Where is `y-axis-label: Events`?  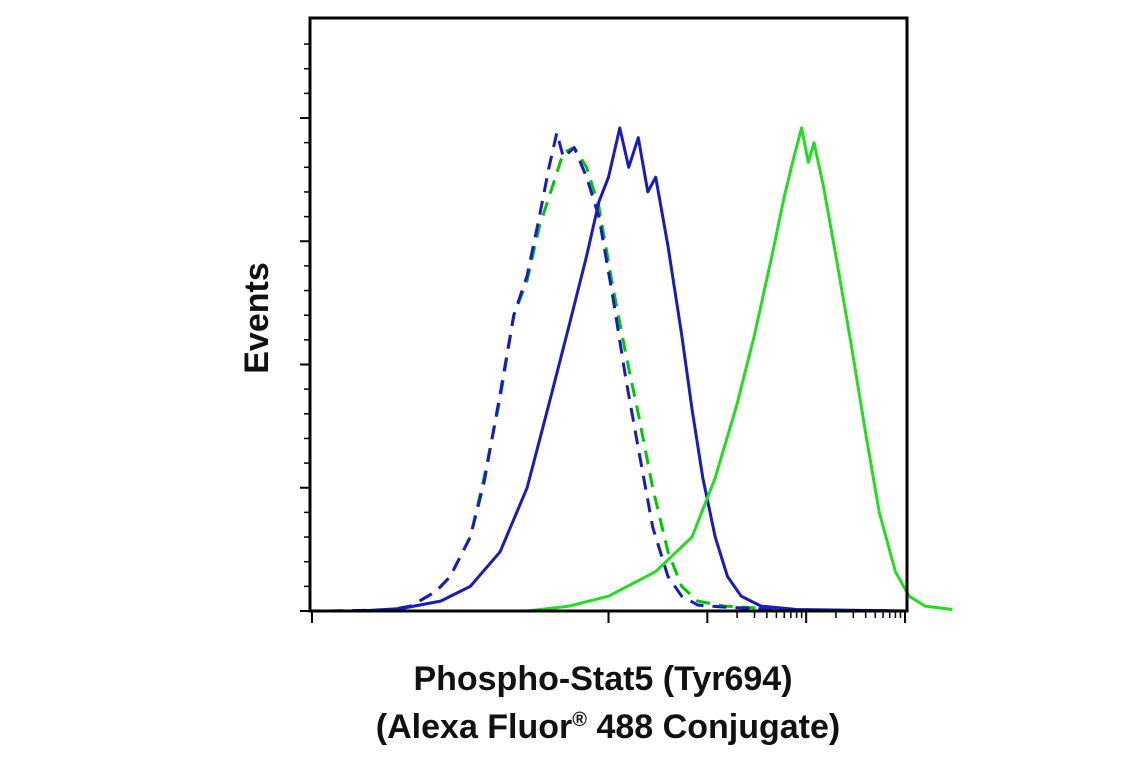
y-axis-label: Events is located at coordinates (257, 318).